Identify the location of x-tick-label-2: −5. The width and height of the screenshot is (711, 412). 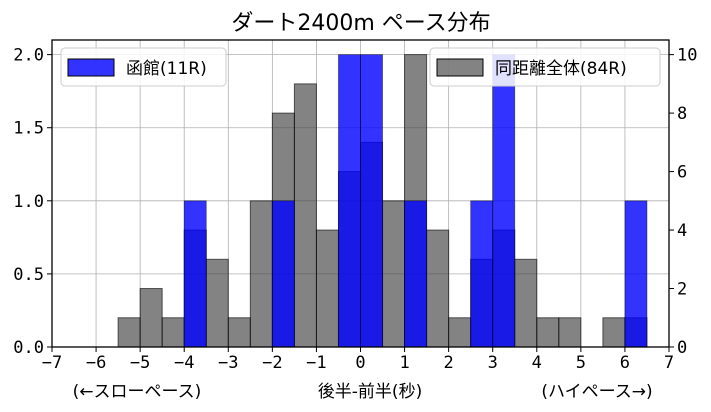
(140, 363).